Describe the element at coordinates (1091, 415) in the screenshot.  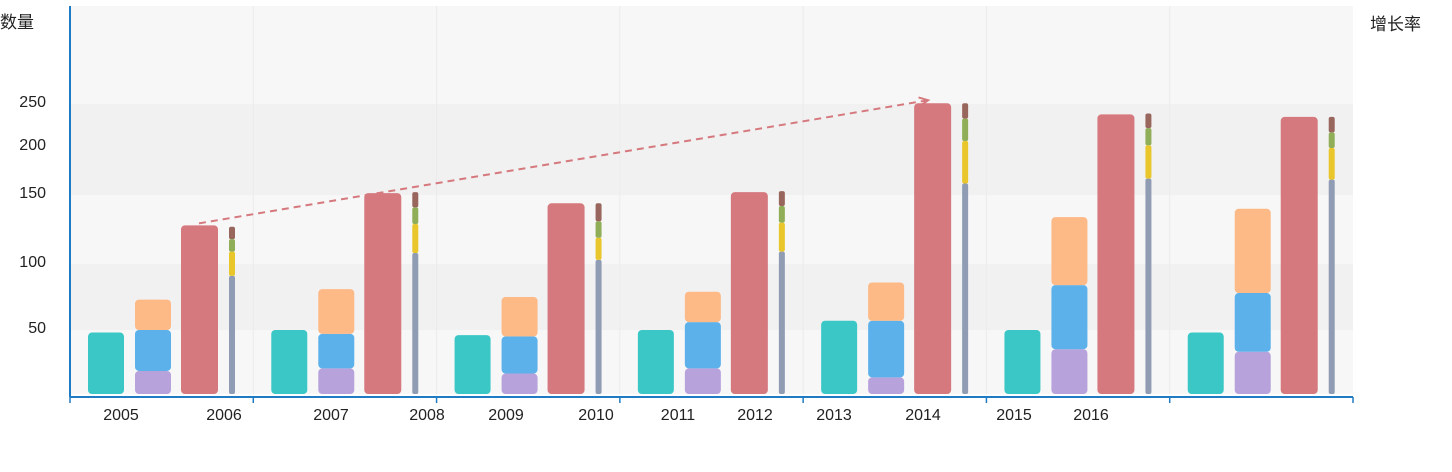
I see `x-tick-label: 2016` at that location.